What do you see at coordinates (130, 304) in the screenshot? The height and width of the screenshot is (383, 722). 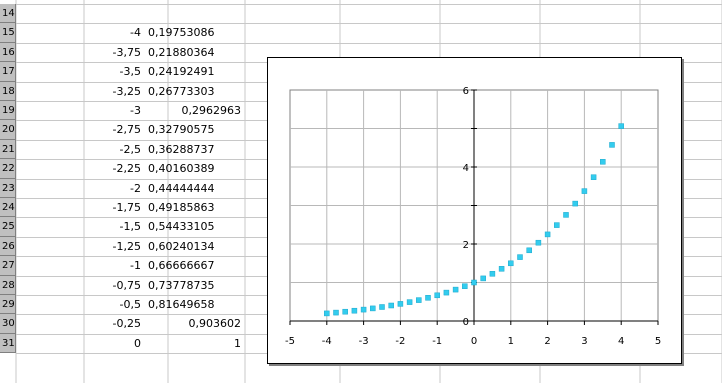 I see `cell-x-value: -0,5` at bounding box center [130, 304].